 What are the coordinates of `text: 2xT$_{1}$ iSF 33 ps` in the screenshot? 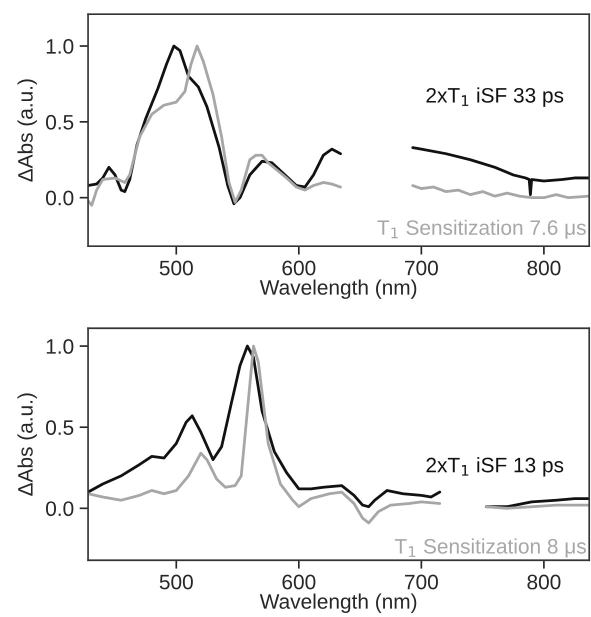 It's located at (495, 97).